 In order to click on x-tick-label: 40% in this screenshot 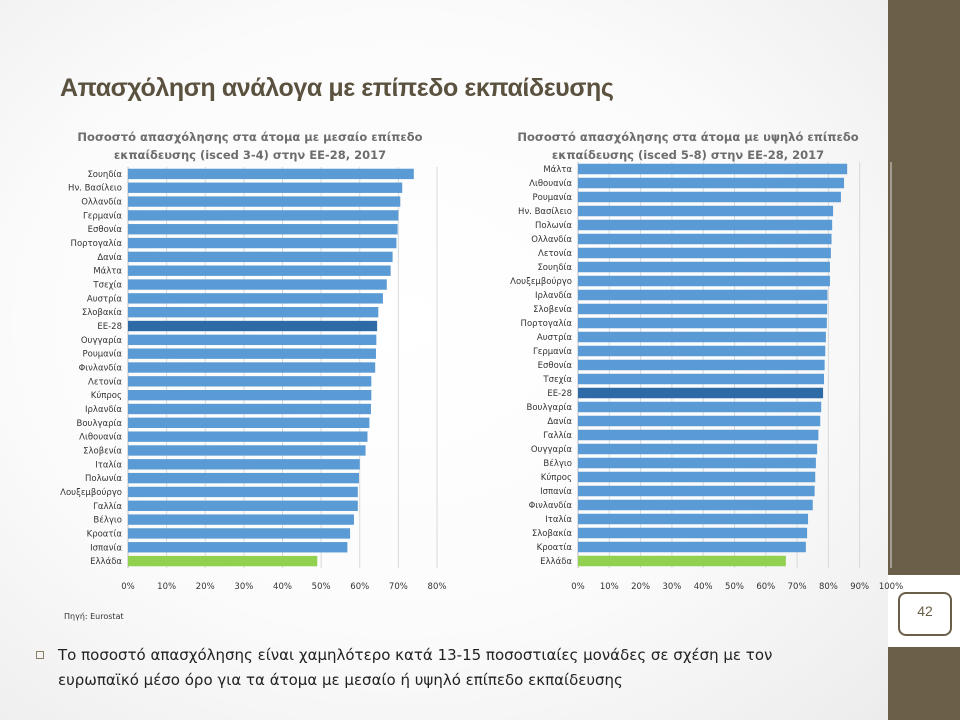, I will do `click(282, 587)`.